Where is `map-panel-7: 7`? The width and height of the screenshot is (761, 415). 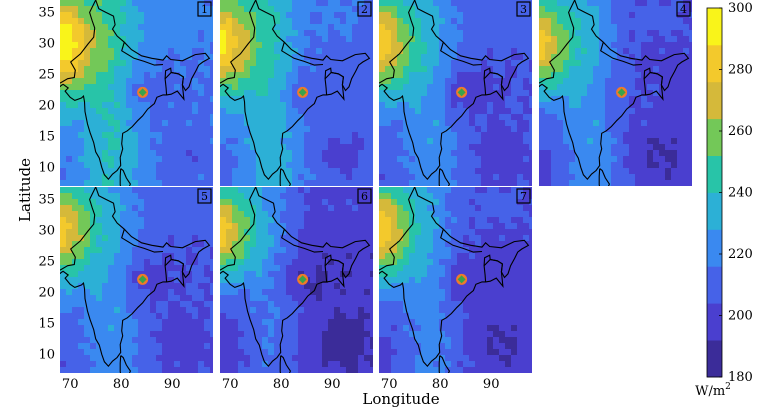 map-panel-7: 7 is located at coordinates (455, 280).